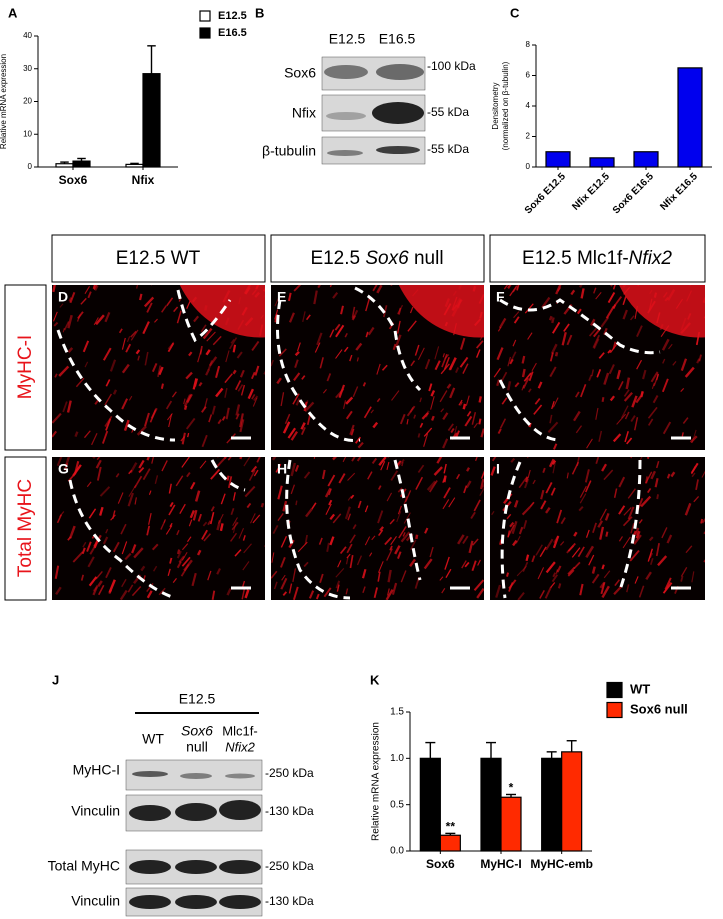 Image resolution: width=723 pixels, height=919 pixels. Describe the element at coordinates (397, 39) in the screenshot. I see `lane-label: E16.5` at that location.